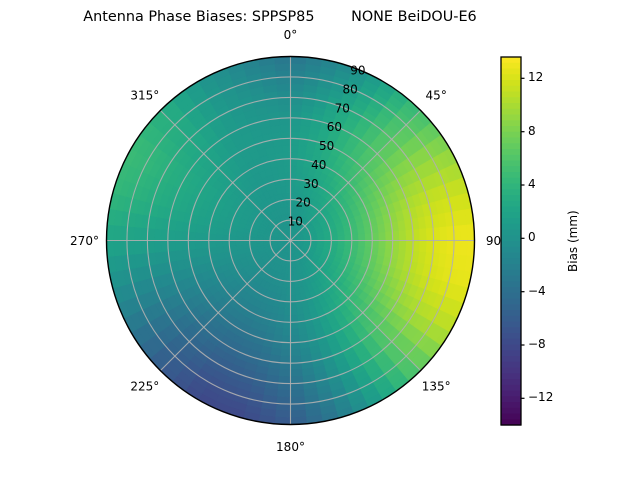 The image size is (640, 480). I want to click on radial-tick-label-30: 30, so click(310, 184).